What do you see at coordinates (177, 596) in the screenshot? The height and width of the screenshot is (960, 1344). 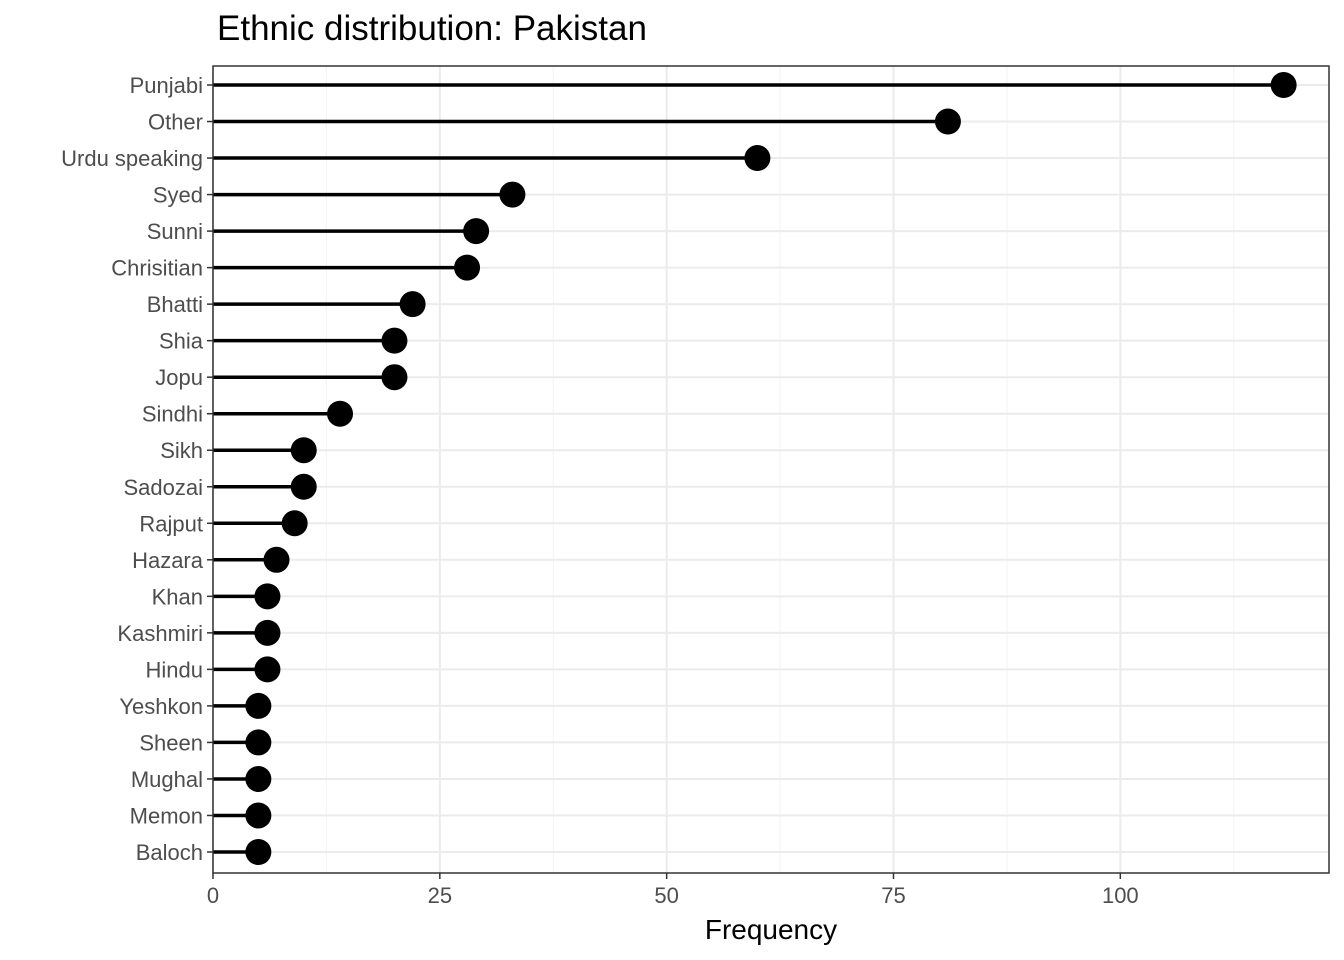 I see `y-tick-label: Khan` at bounding box center [177, 596].